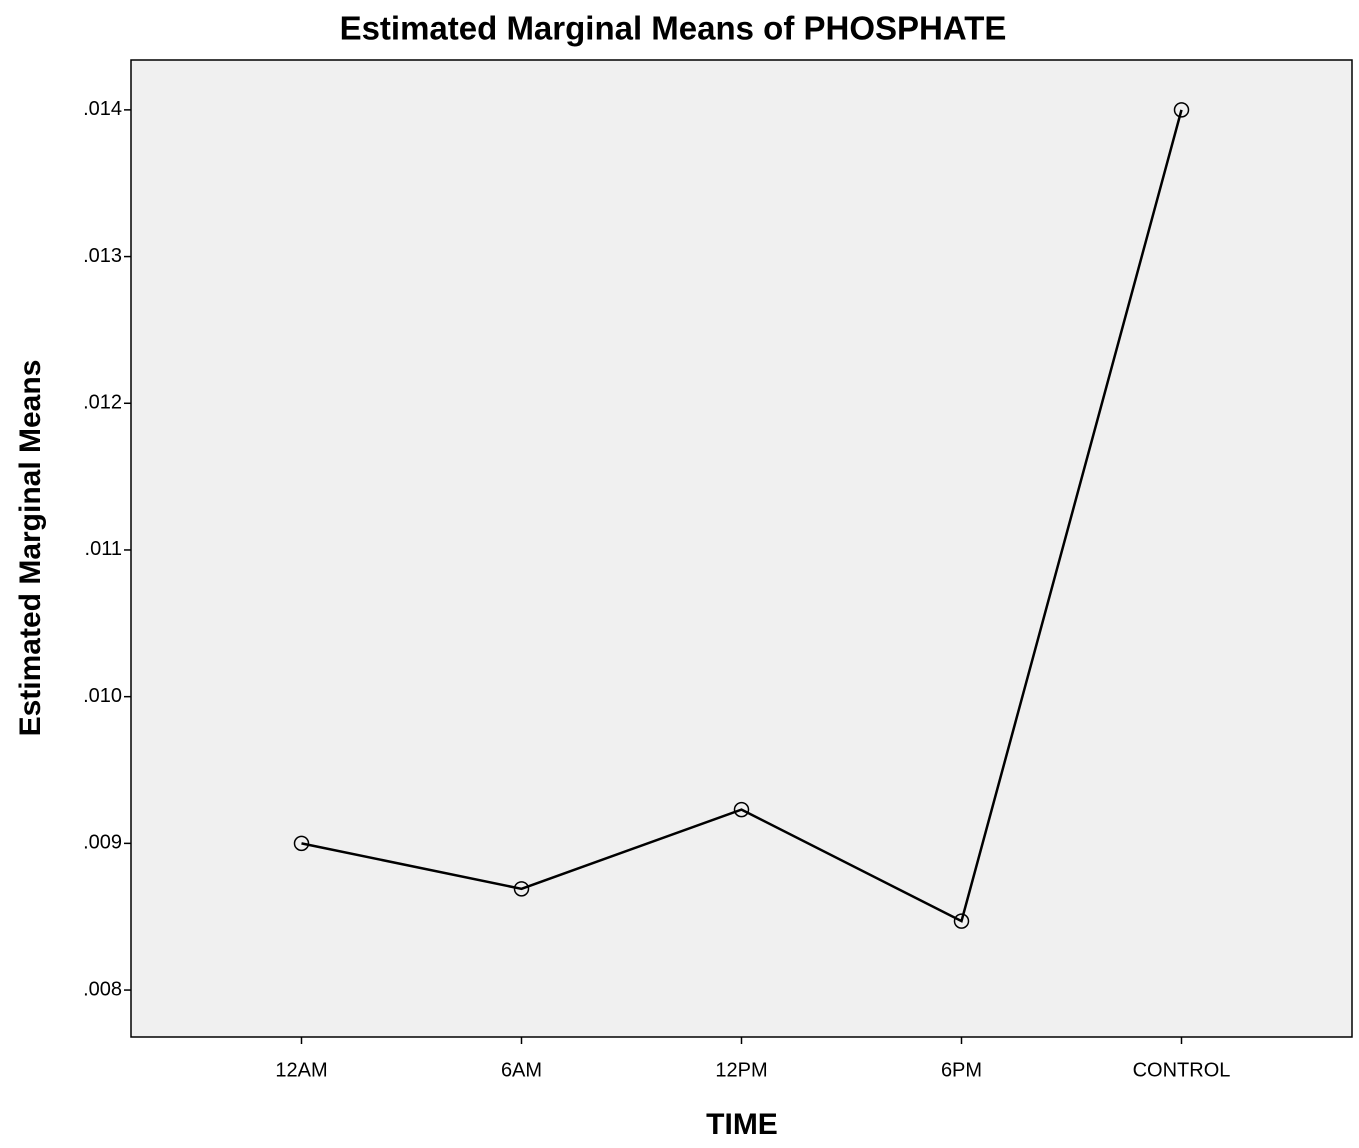 The width and height of the screenshot is (1359, 1148). Describe the element at coordinates (742, 1124) in the screenshot. I see `x-axis-title: TIME` at that location.